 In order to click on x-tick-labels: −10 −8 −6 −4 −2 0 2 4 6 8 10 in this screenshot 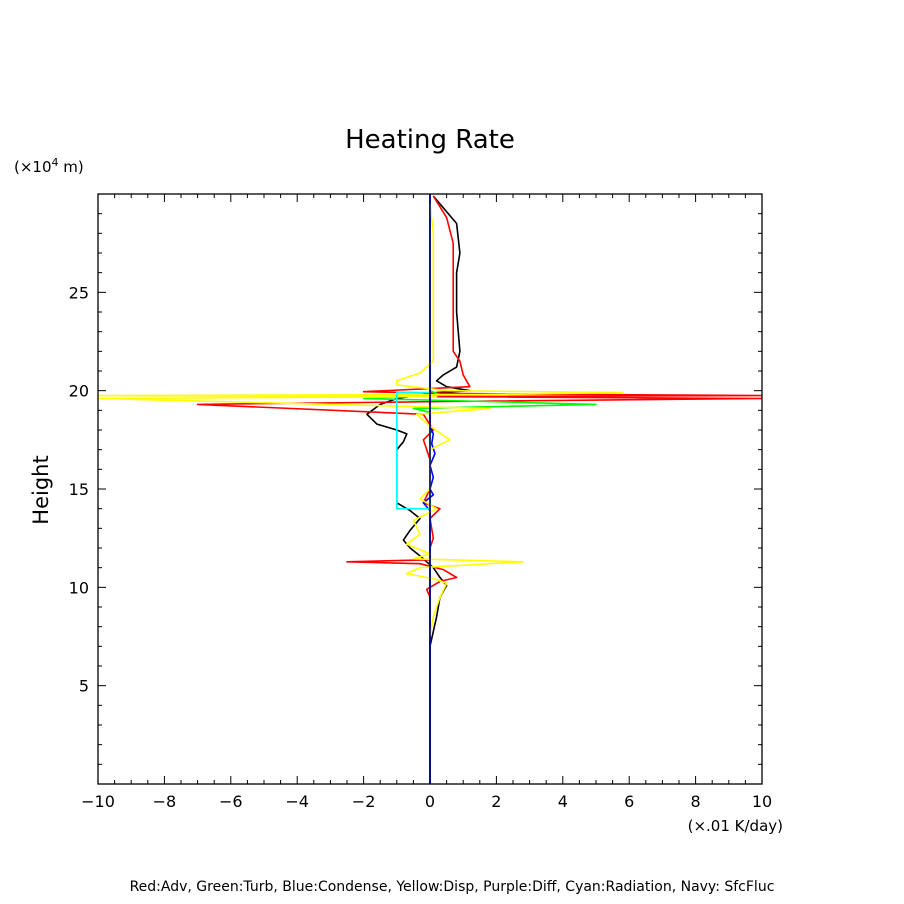, I will do `click(426, 801)`.